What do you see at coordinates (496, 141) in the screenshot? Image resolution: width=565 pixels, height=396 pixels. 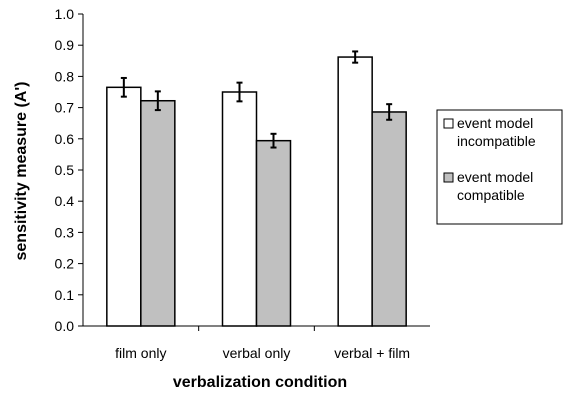 I see `legend-label: incompatible` at bounding box center [496, 141].